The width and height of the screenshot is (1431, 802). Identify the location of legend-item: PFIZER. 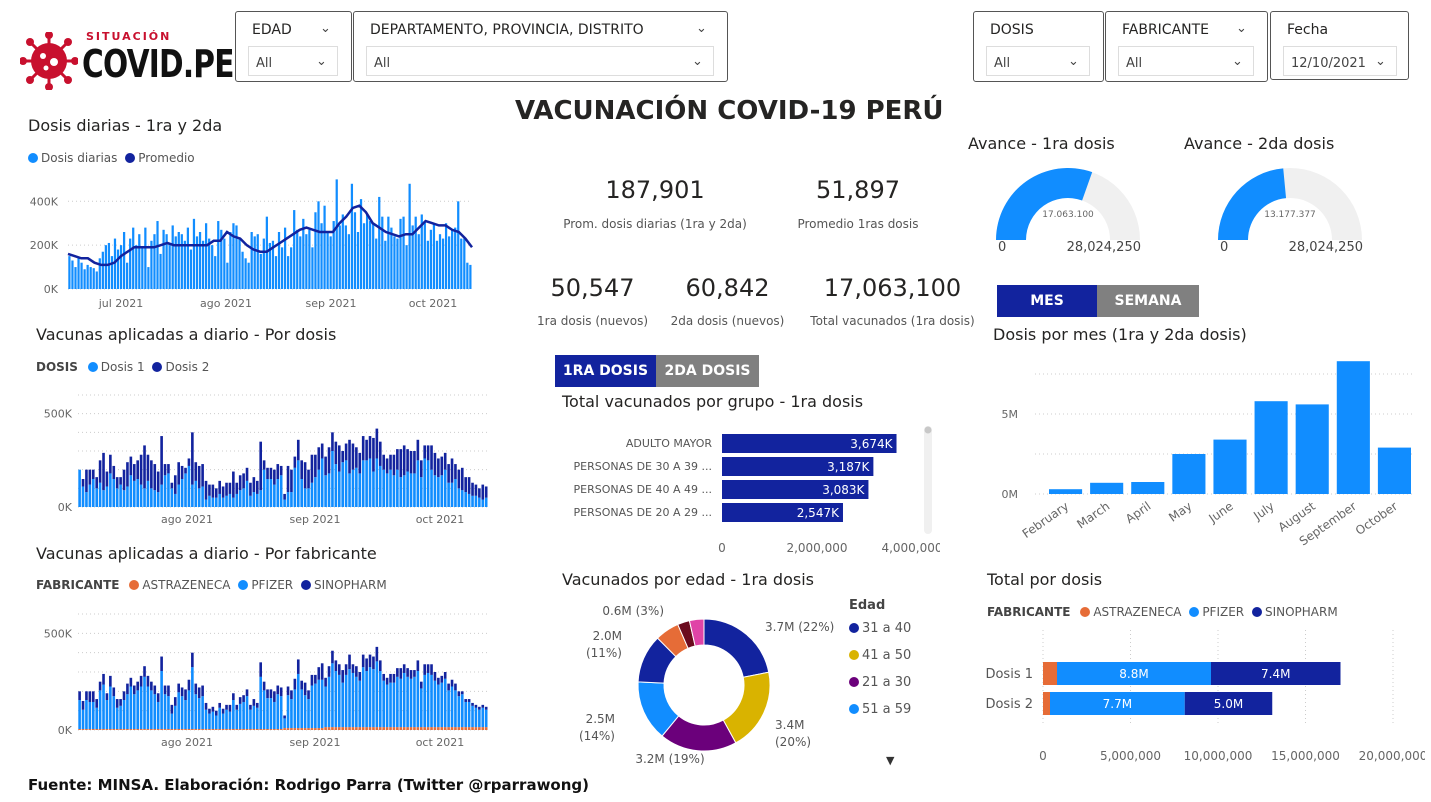
(1223, 612).